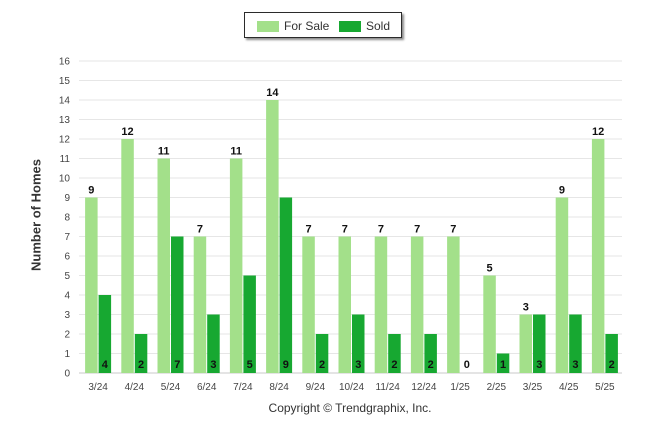 The height and width of the screenshot is (434, 646). Describe the element at coordinates (460, 387) in the screenshot. I see `x-tick-label: 1/25` at that location.